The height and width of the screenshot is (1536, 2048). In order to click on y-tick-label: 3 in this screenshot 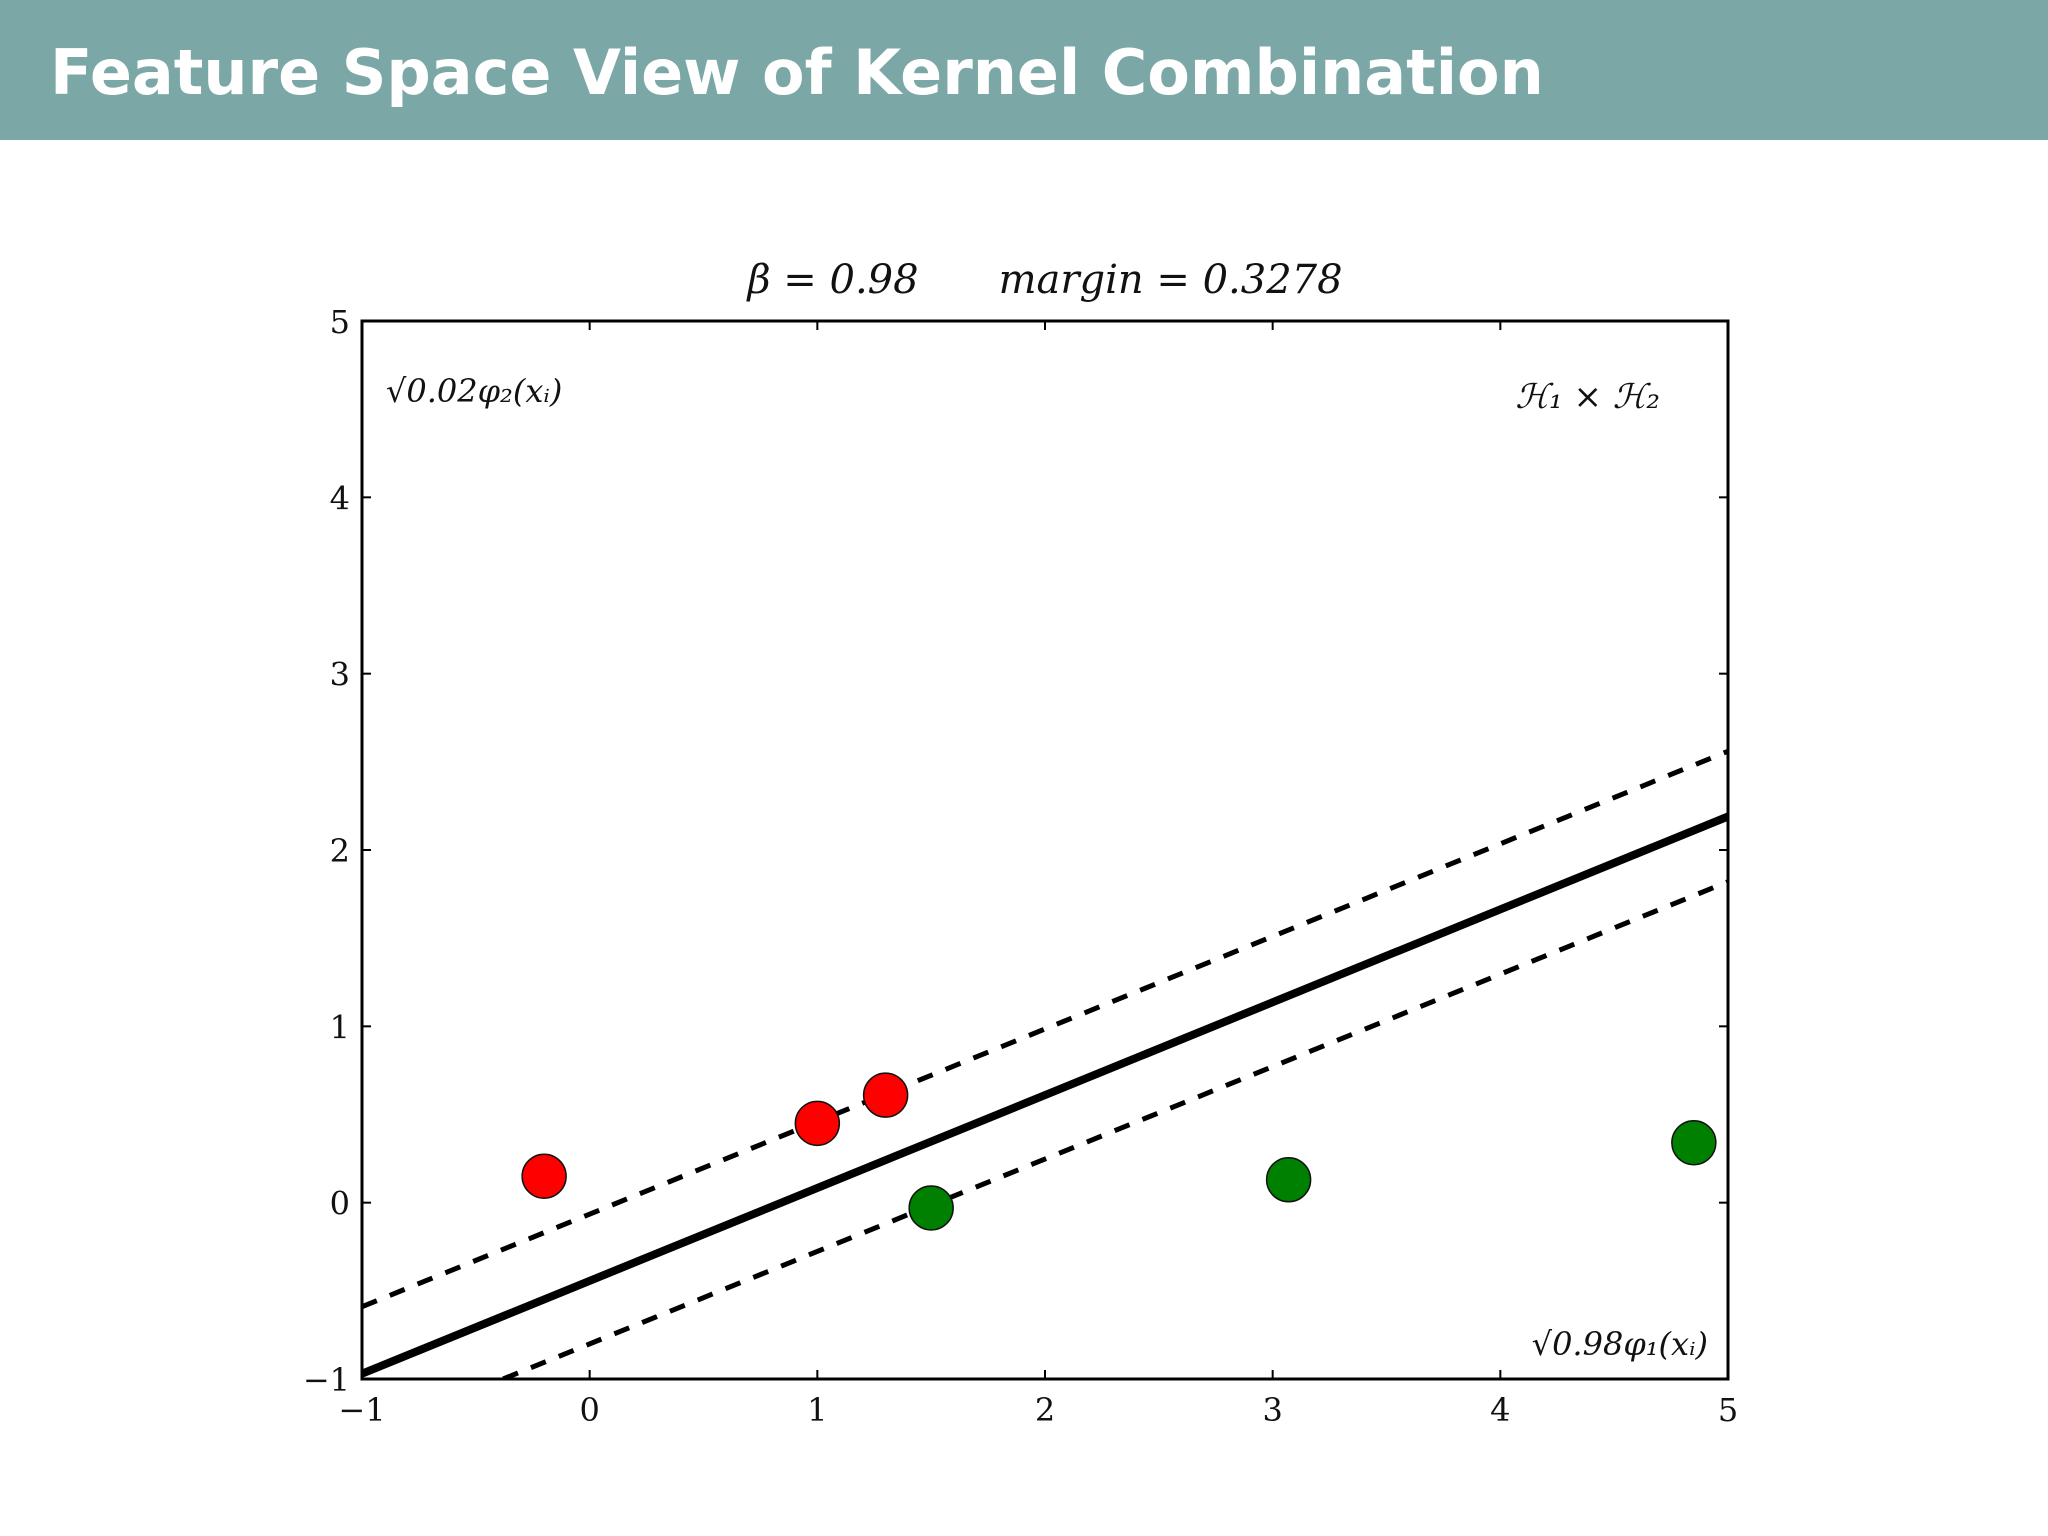, I will do `click(340, 675)`.